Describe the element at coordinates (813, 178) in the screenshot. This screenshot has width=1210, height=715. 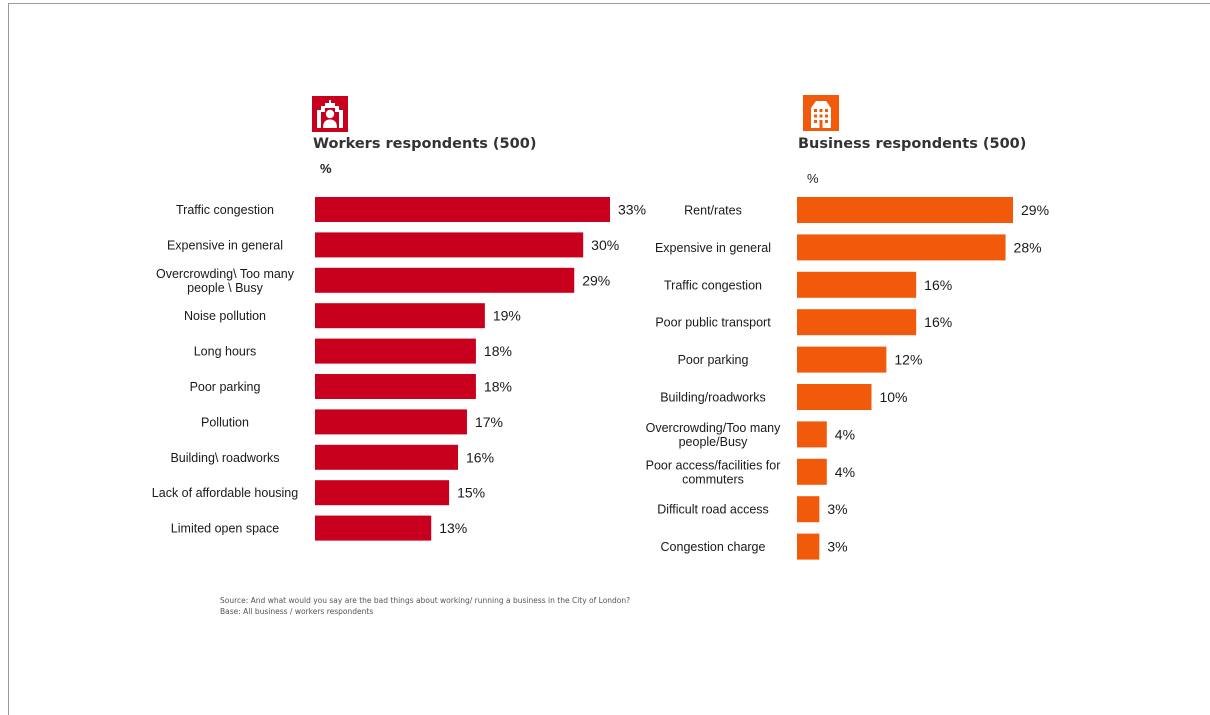
I see `business-unit-label: %` at that location.